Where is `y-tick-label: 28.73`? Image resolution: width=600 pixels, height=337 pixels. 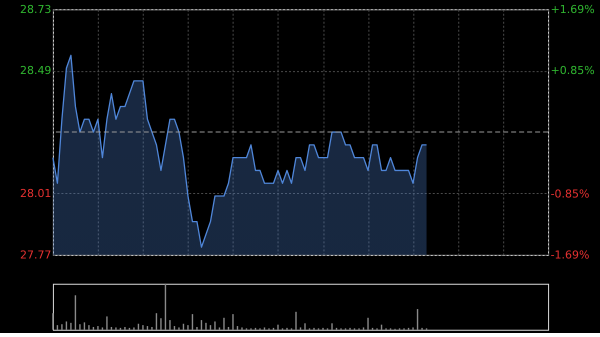 y-tick-label: 28.73 is located at coordinates (36, 9).